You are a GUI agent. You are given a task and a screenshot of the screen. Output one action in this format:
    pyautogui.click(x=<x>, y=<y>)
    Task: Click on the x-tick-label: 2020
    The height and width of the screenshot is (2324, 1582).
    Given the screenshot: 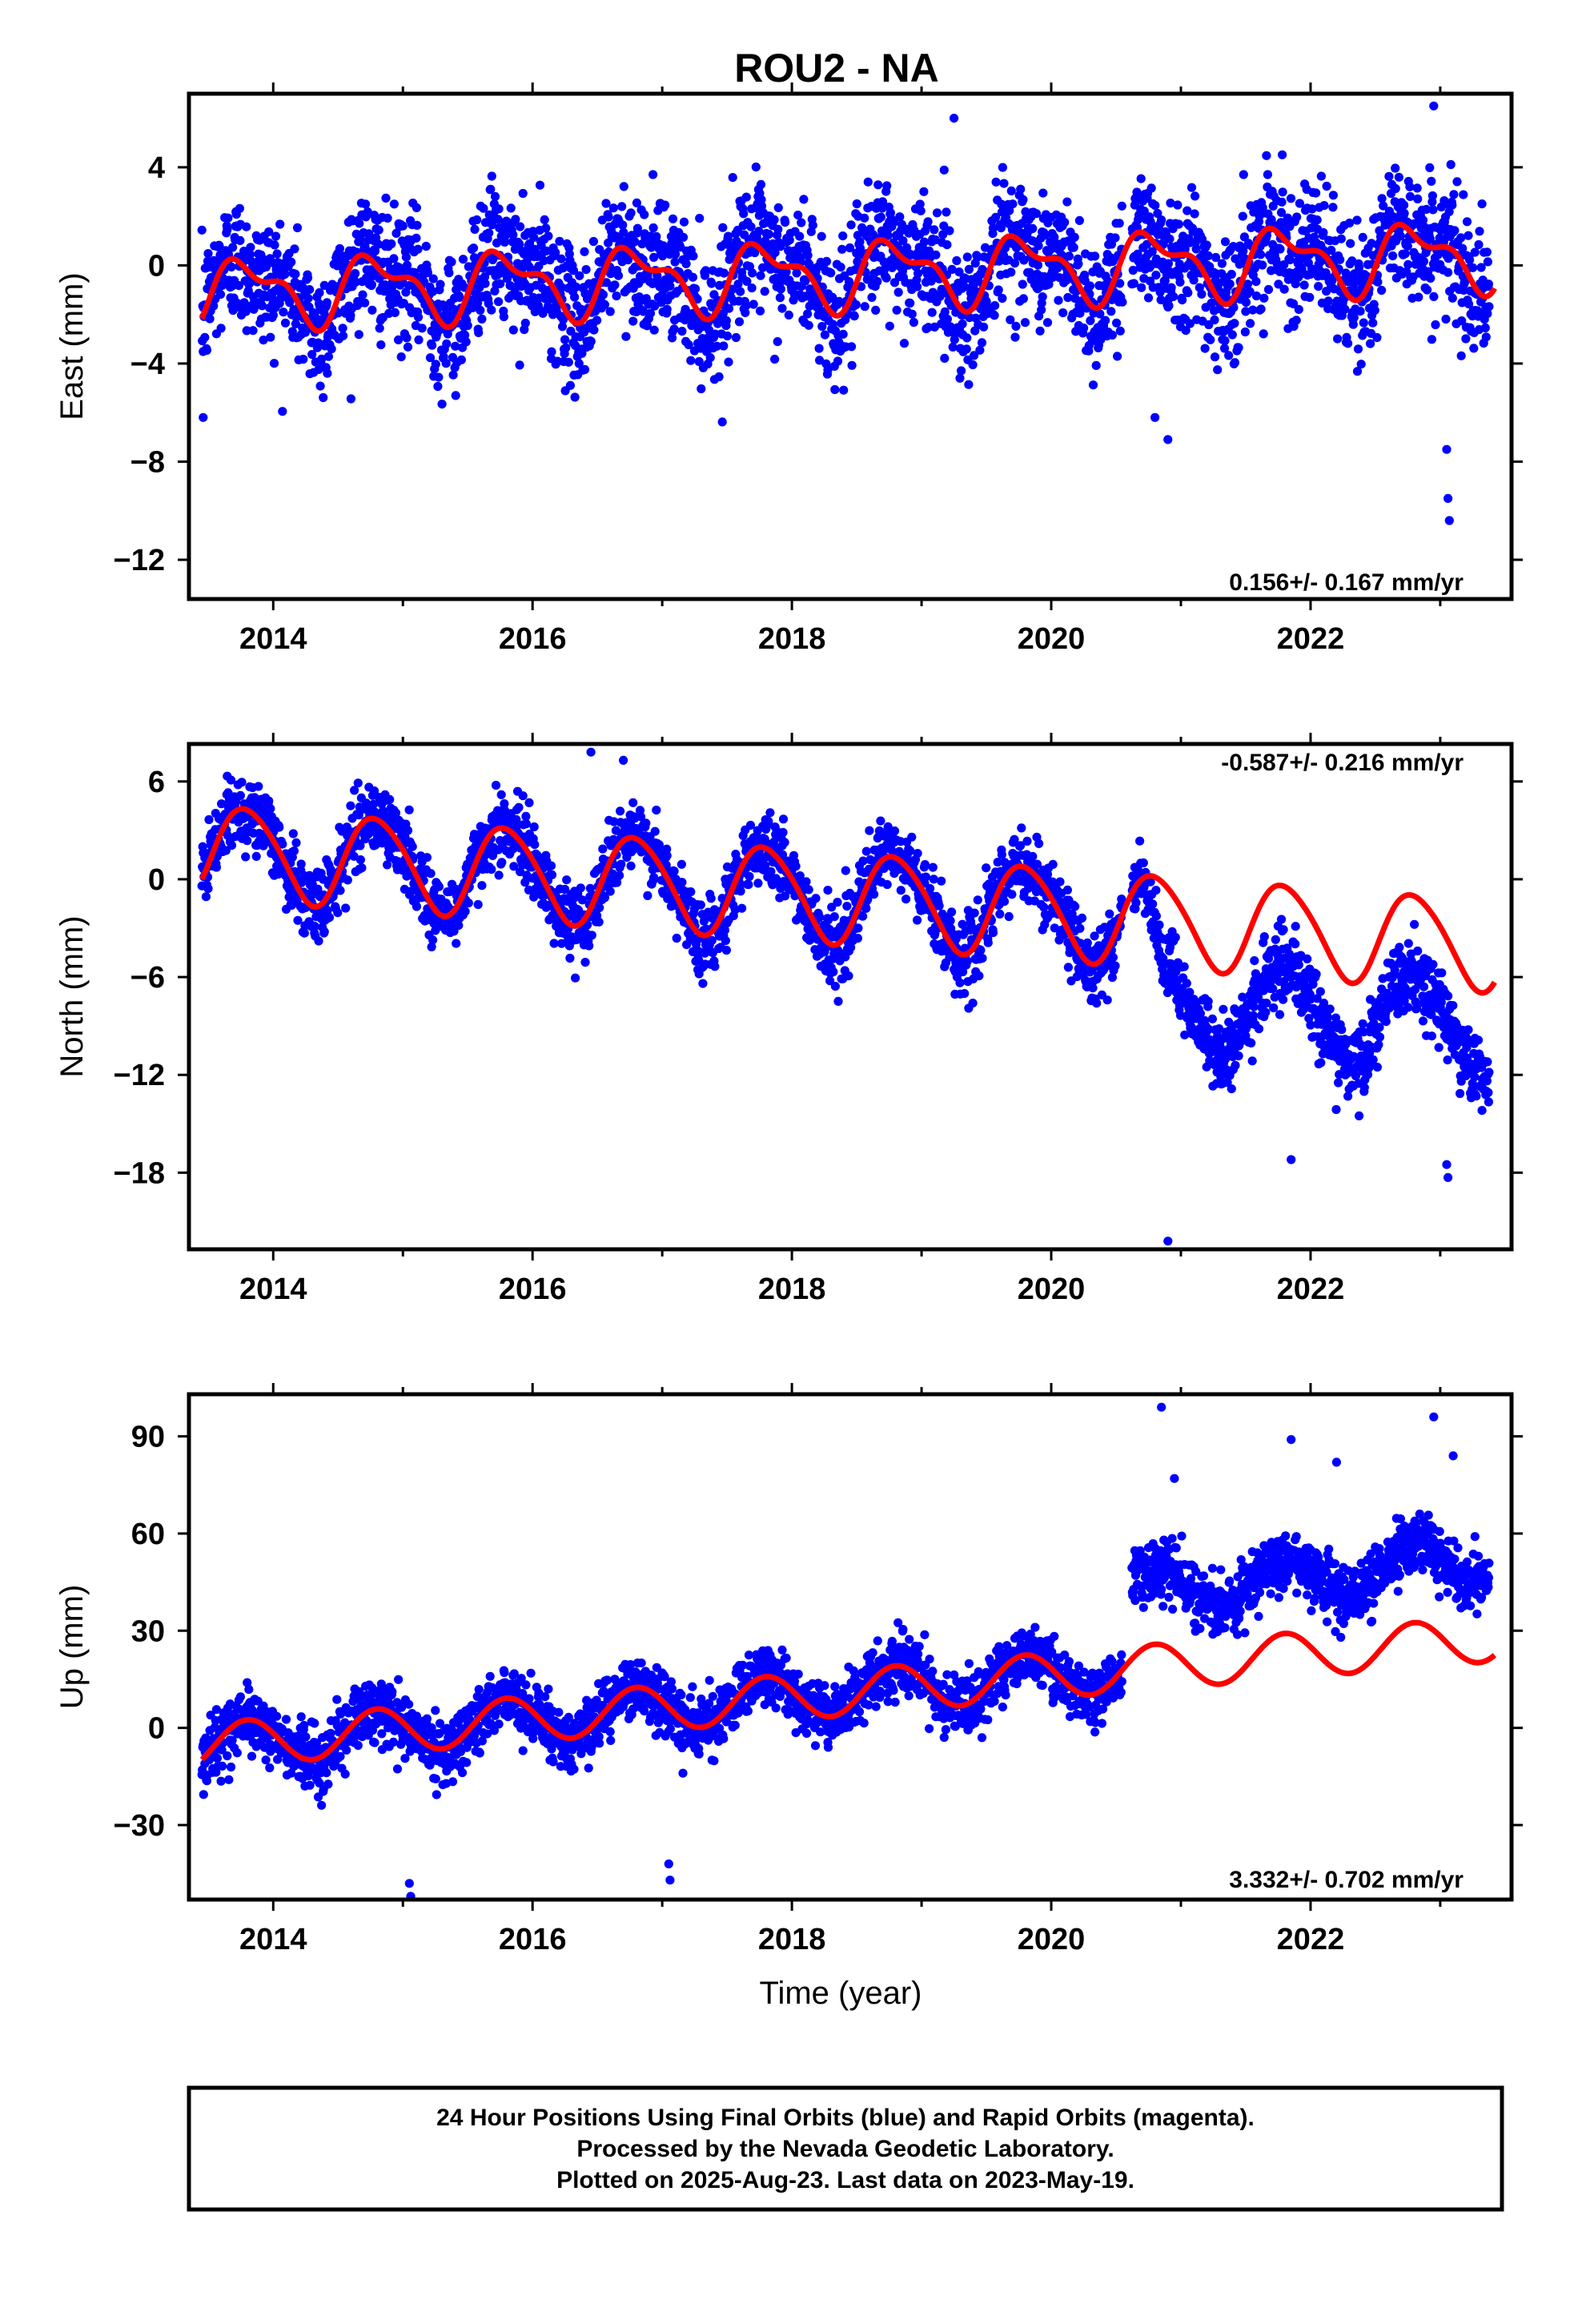 What is the action you would take?
    pyautogui.click(x=1052, y=639)
    